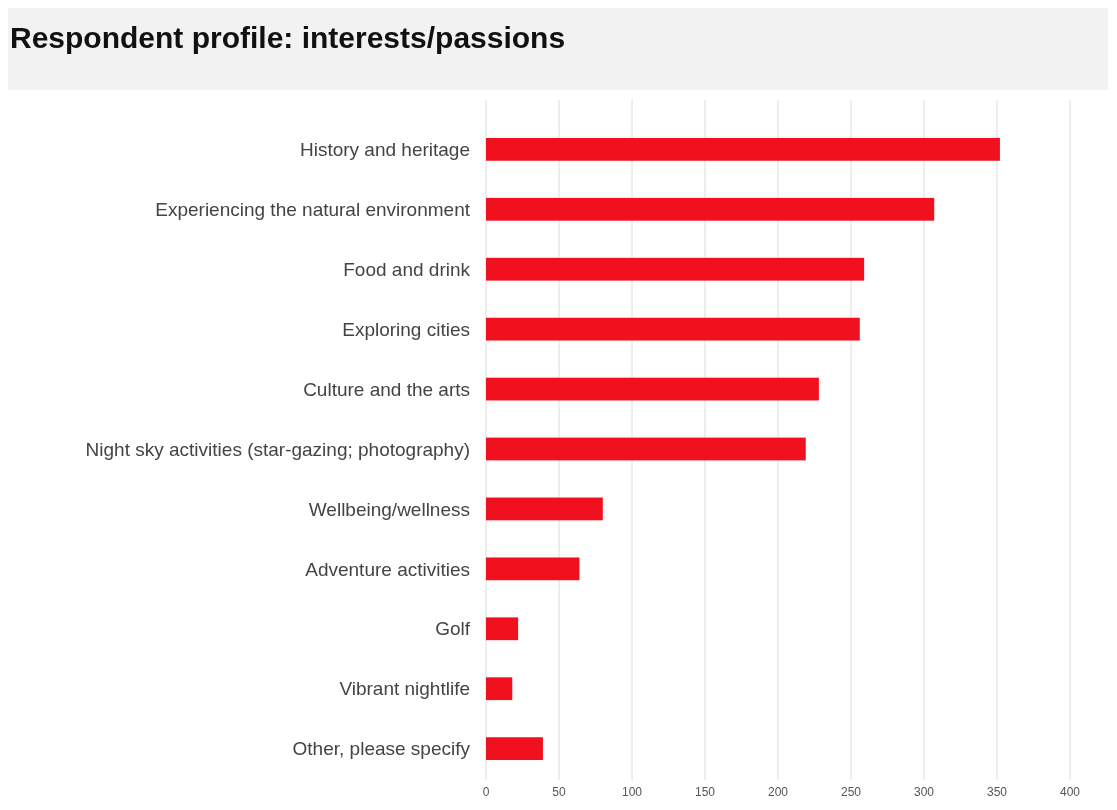 Image resolution: width=1117 pixels, height=810 pixels. I want to click on y-tick-label: Night sky activities (star-gazing; photography), so click(277, 449).